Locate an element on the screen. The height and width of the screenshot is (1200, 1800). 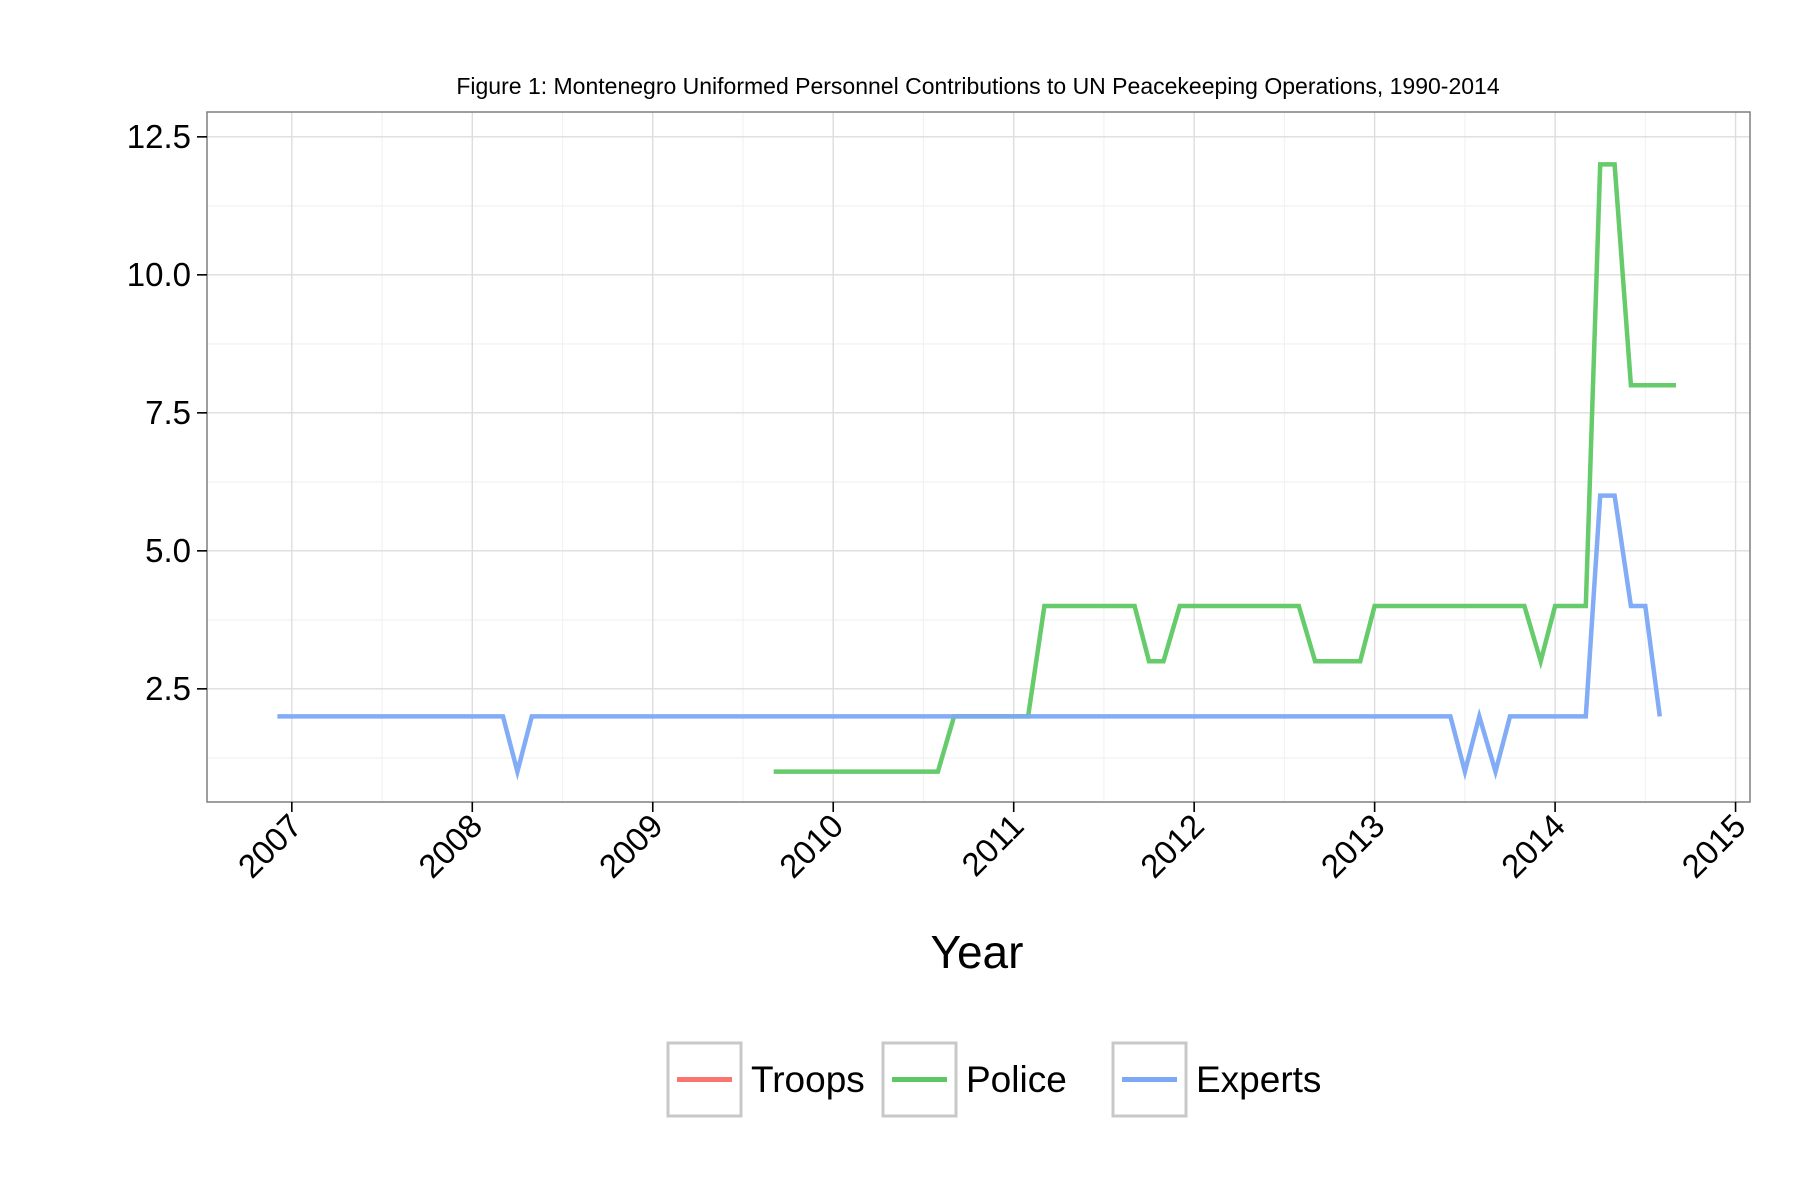
y-tick-label: 7.5 is located at coordinates (168, 412).